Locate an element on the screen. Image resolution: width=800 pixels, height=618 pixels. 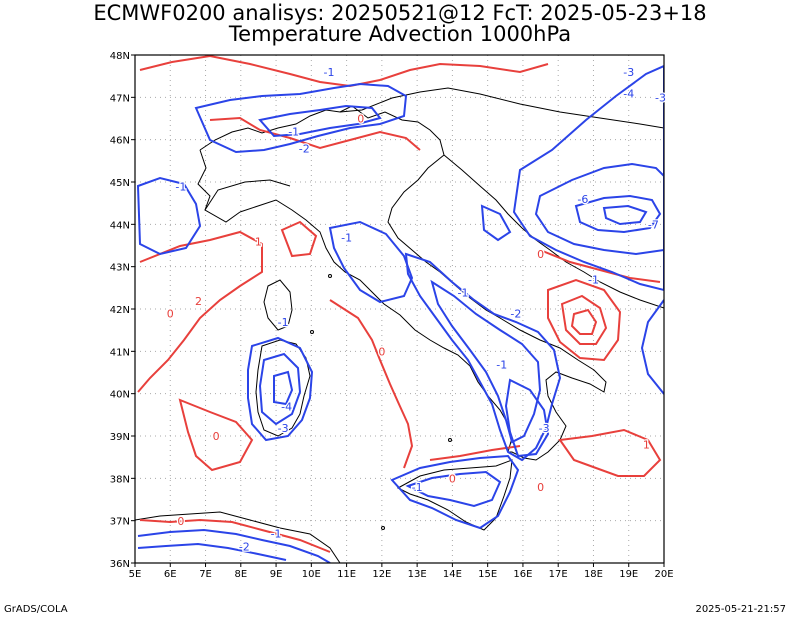
lat-tick-label: 46N is located at coordinates (120, 141).